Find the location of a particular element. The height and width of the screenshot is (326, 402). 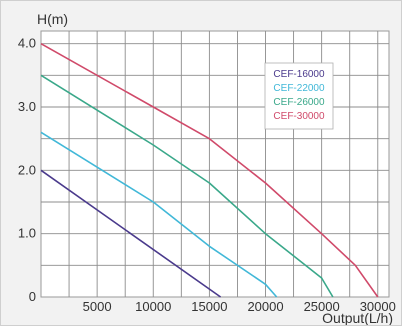

legend: CEF-16000 CEF-22000 CEF-26000 CEF-30000 is located at coordinates (299, 96).